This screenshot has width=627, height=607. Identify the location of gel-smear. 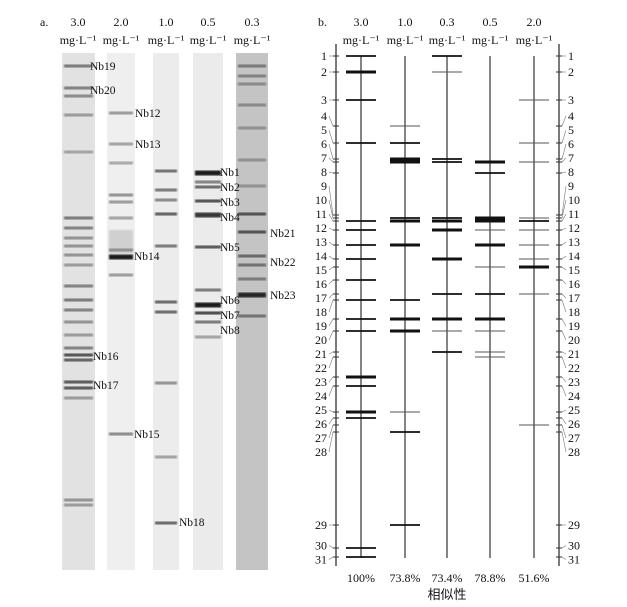
(121, 242).